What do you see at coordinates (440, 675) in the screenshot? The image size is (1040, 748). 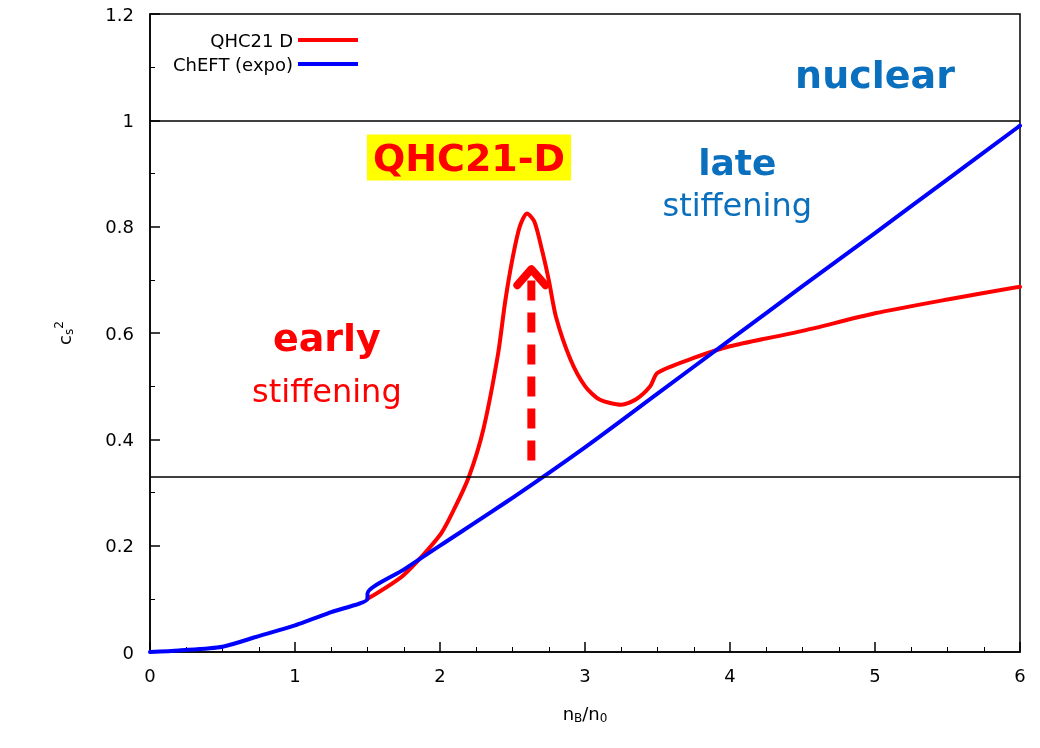 I see `x-tick-label: 2` at bounding box center [440, 675].